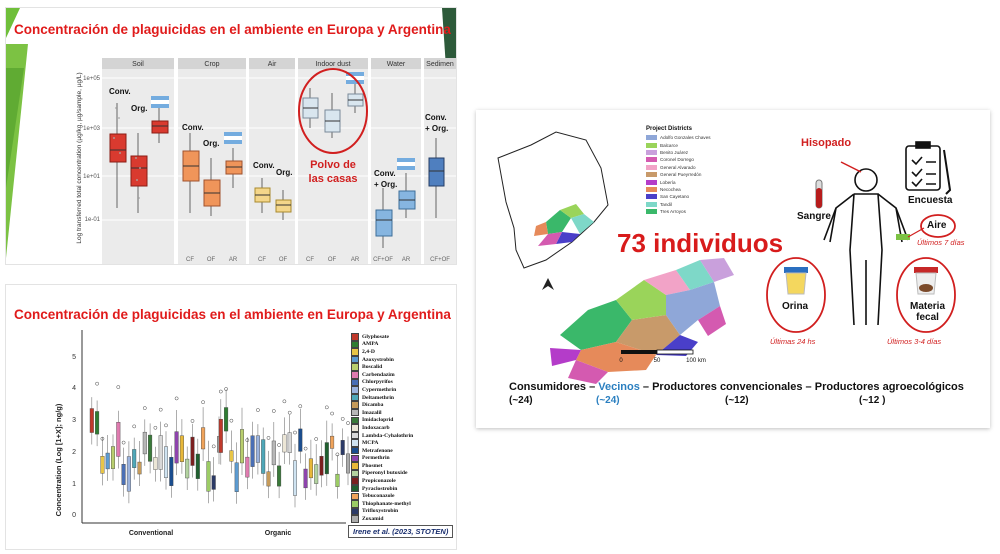 The height and width of the screenshot is (554, 1000). I want to click on soil-boxes, so click(139, 158).